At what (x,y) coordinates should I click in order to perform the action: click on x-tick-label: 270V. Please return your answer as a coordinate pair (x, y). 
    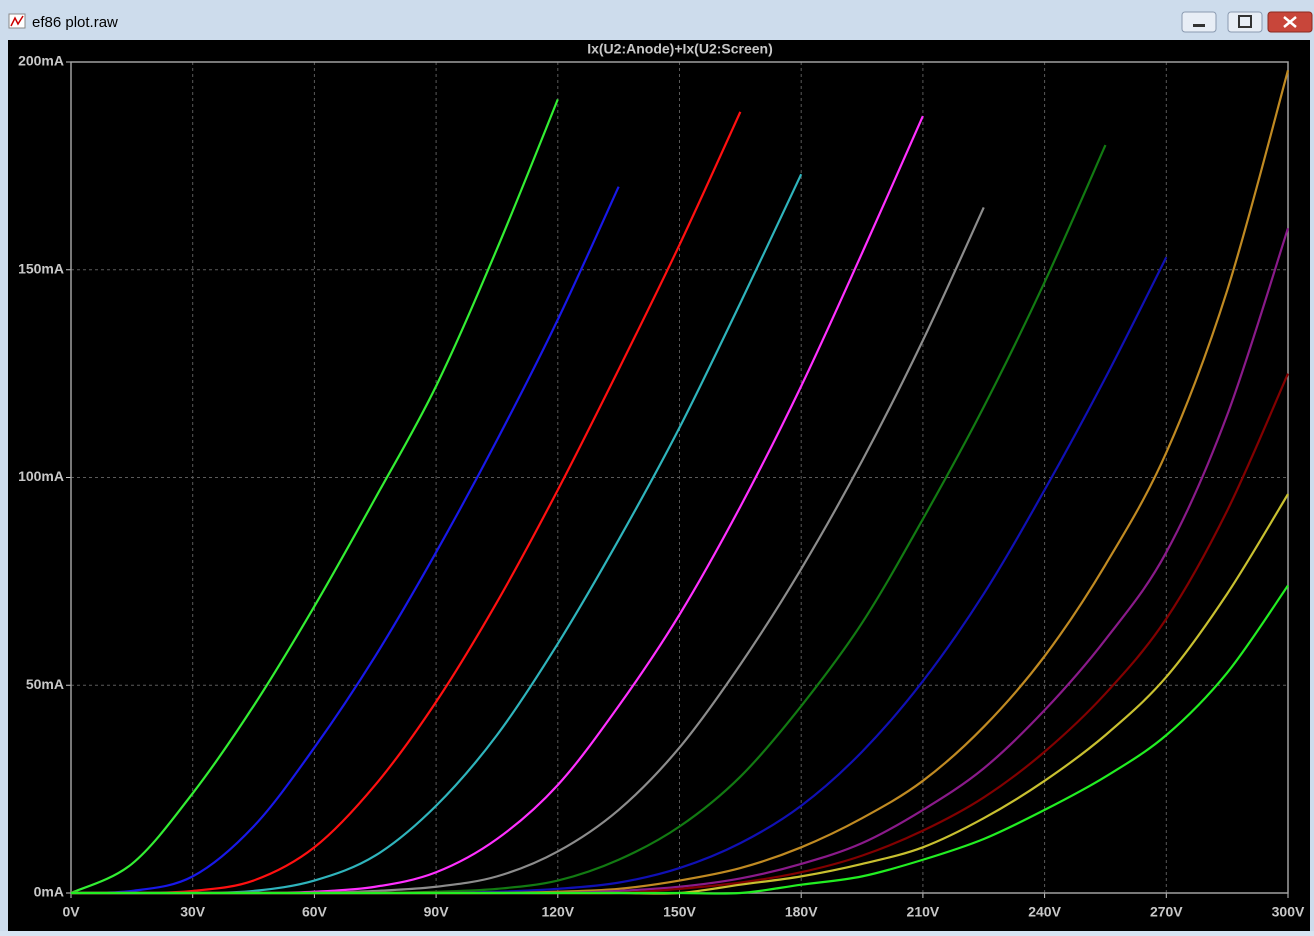
    Looking at the image, I should click on (1166, 912).